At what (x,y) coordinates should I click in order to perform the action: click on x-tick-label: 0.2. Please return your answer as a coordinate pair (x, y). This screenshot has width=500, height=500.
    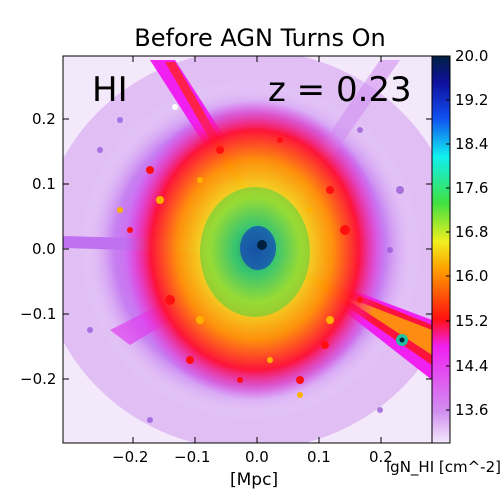
    Looking at the image, I should click on (381, 457).